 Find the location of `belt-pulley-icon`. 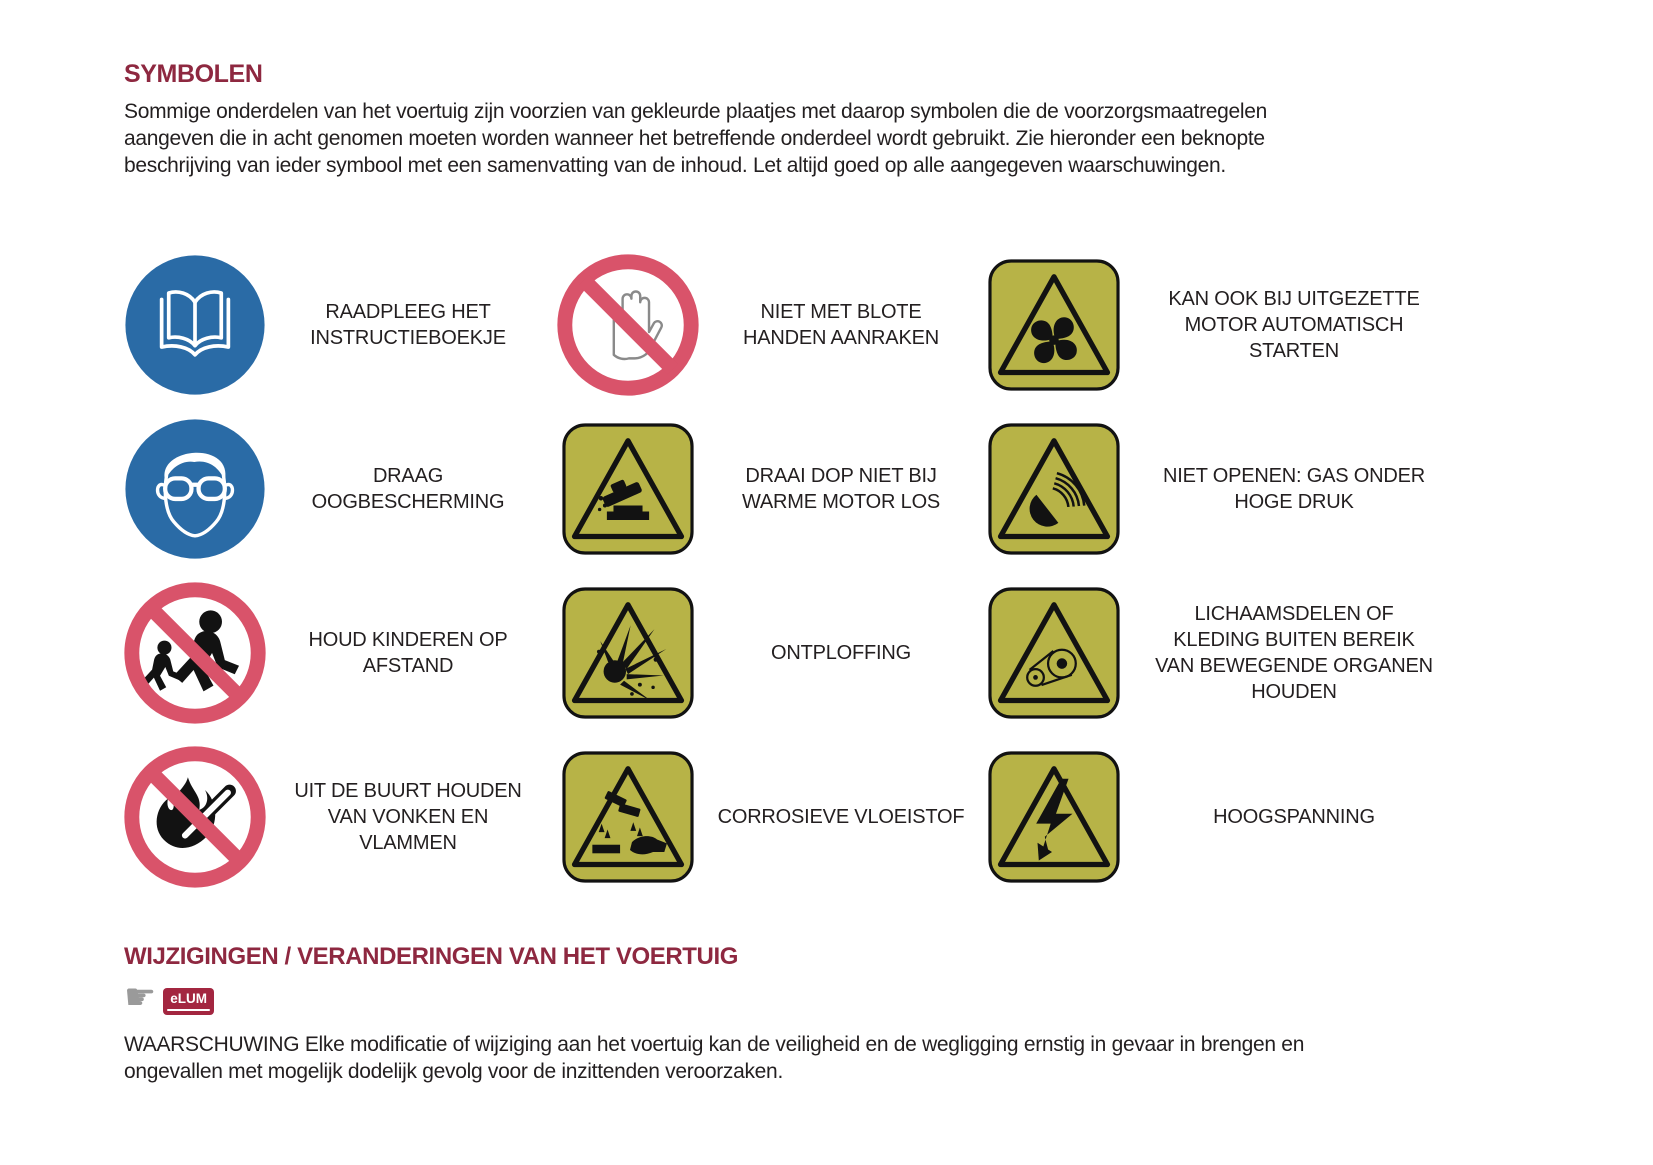

belt-pulley-icon is located at coordinates (1054, 653).